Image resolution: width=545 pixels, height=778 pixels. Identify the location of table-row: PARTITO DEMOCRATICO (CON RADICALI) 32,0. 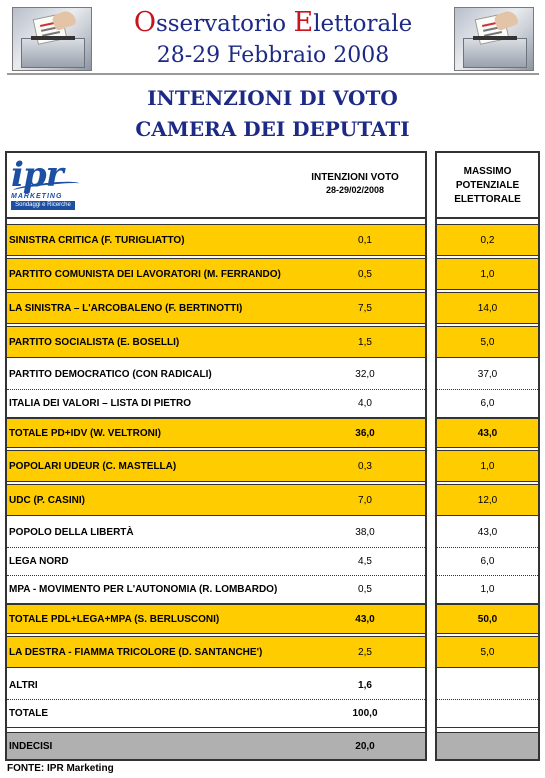
(216, 375).